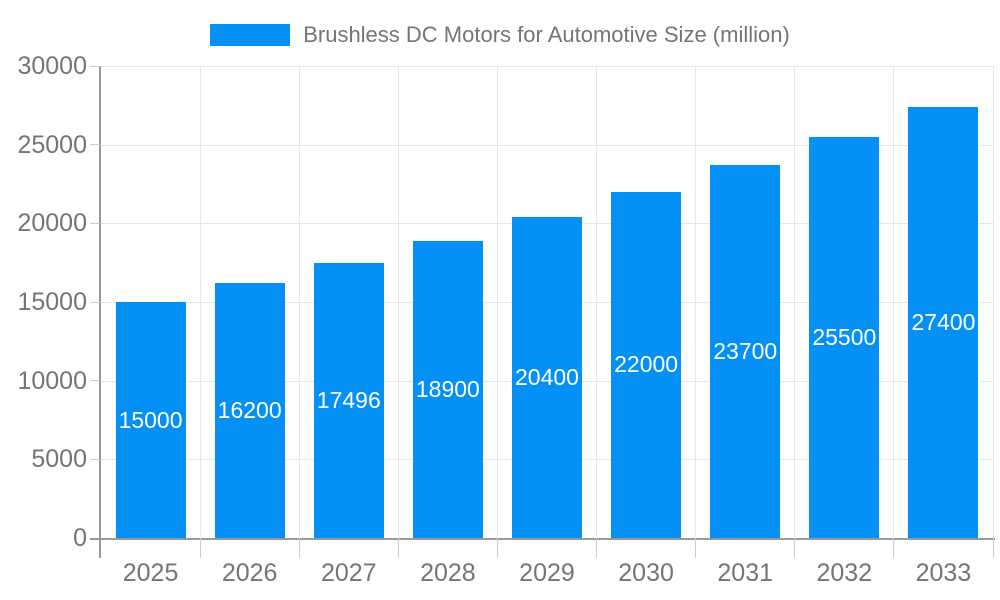  I want to click on bar-value-label: 16200, so click(249, 410).